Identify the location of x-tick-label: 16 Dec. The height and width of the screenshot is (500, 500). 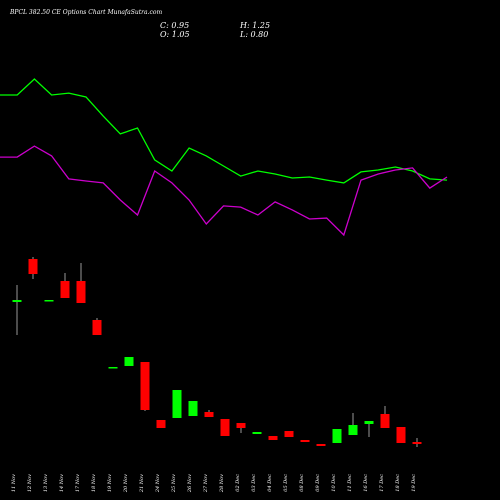
(366, 483).